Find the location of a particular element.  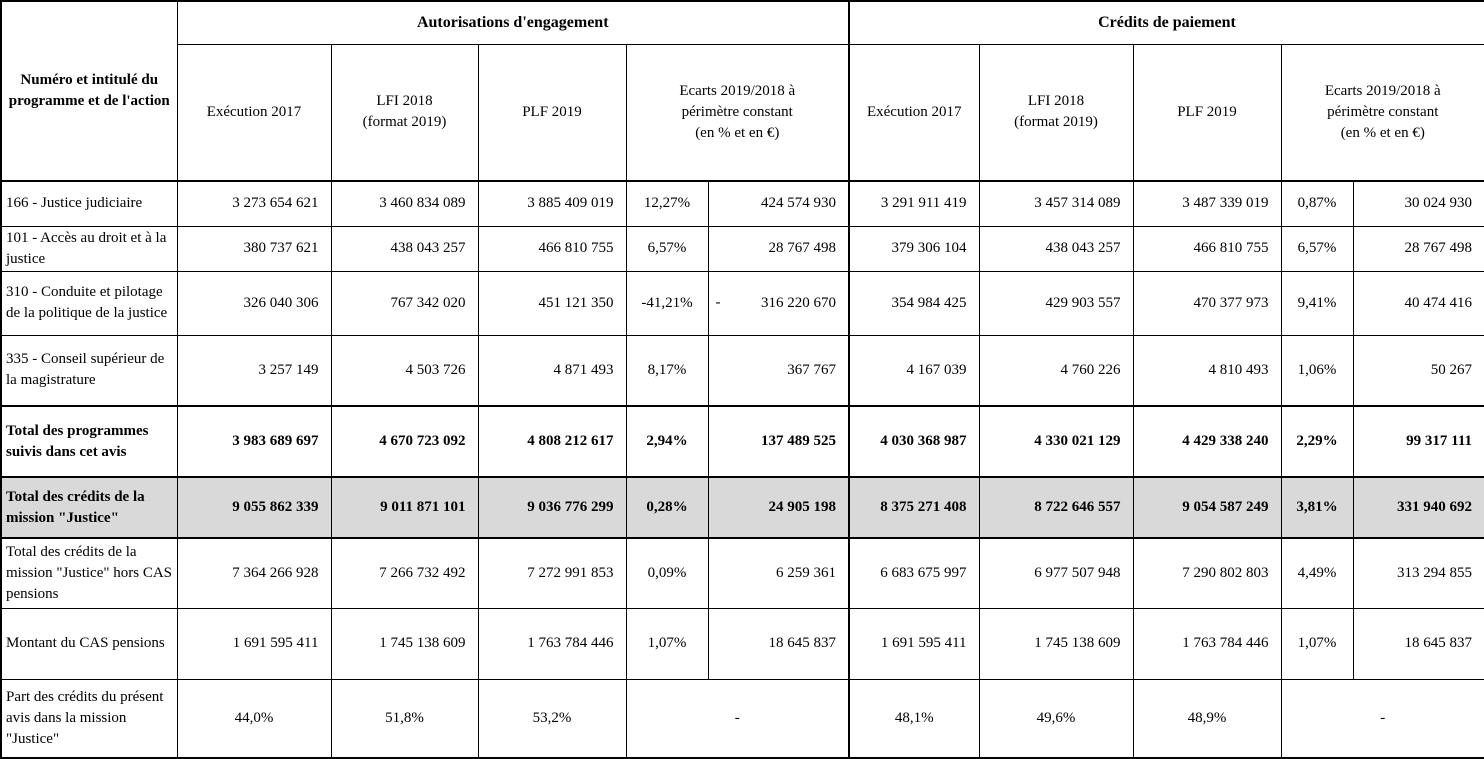

cell-ae-ecart-percent: 8,17% is located at coordinates (667, 370).